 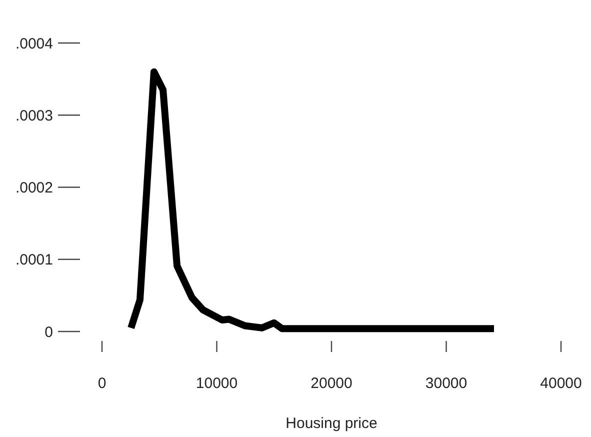 I want to click on y-tick-label: .0002, so click(x=34, y=188).